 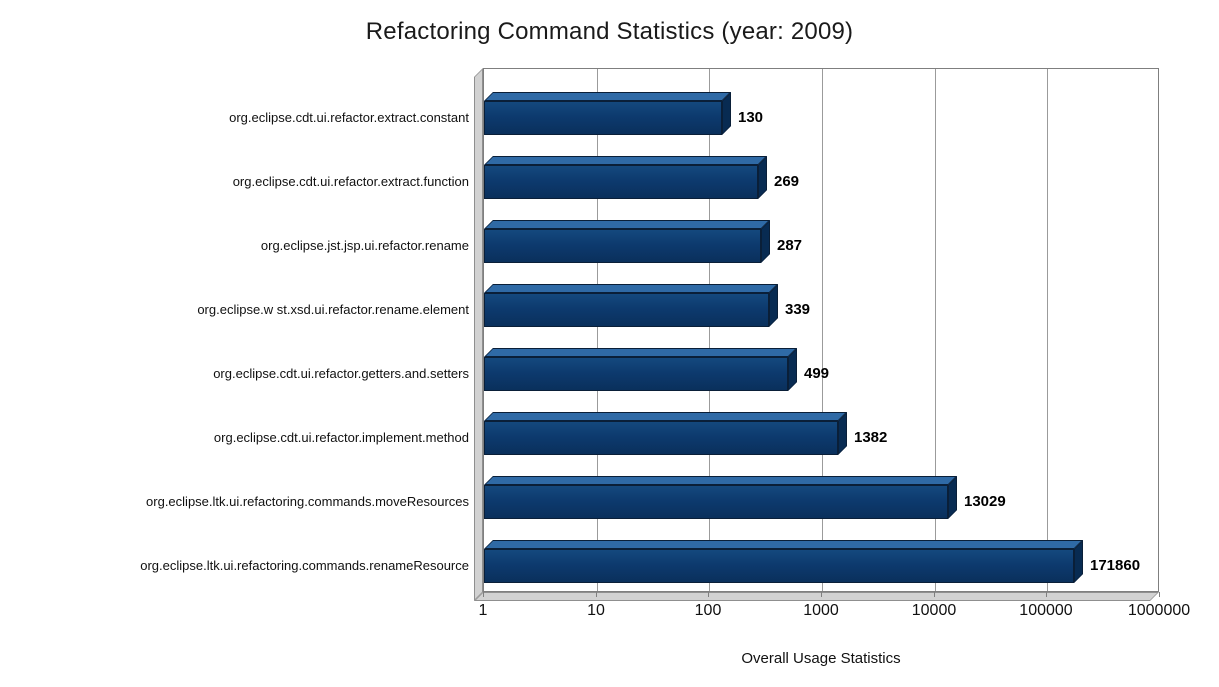 I want to click on bar-value-label: 171860, so click(x=1115, y=565).